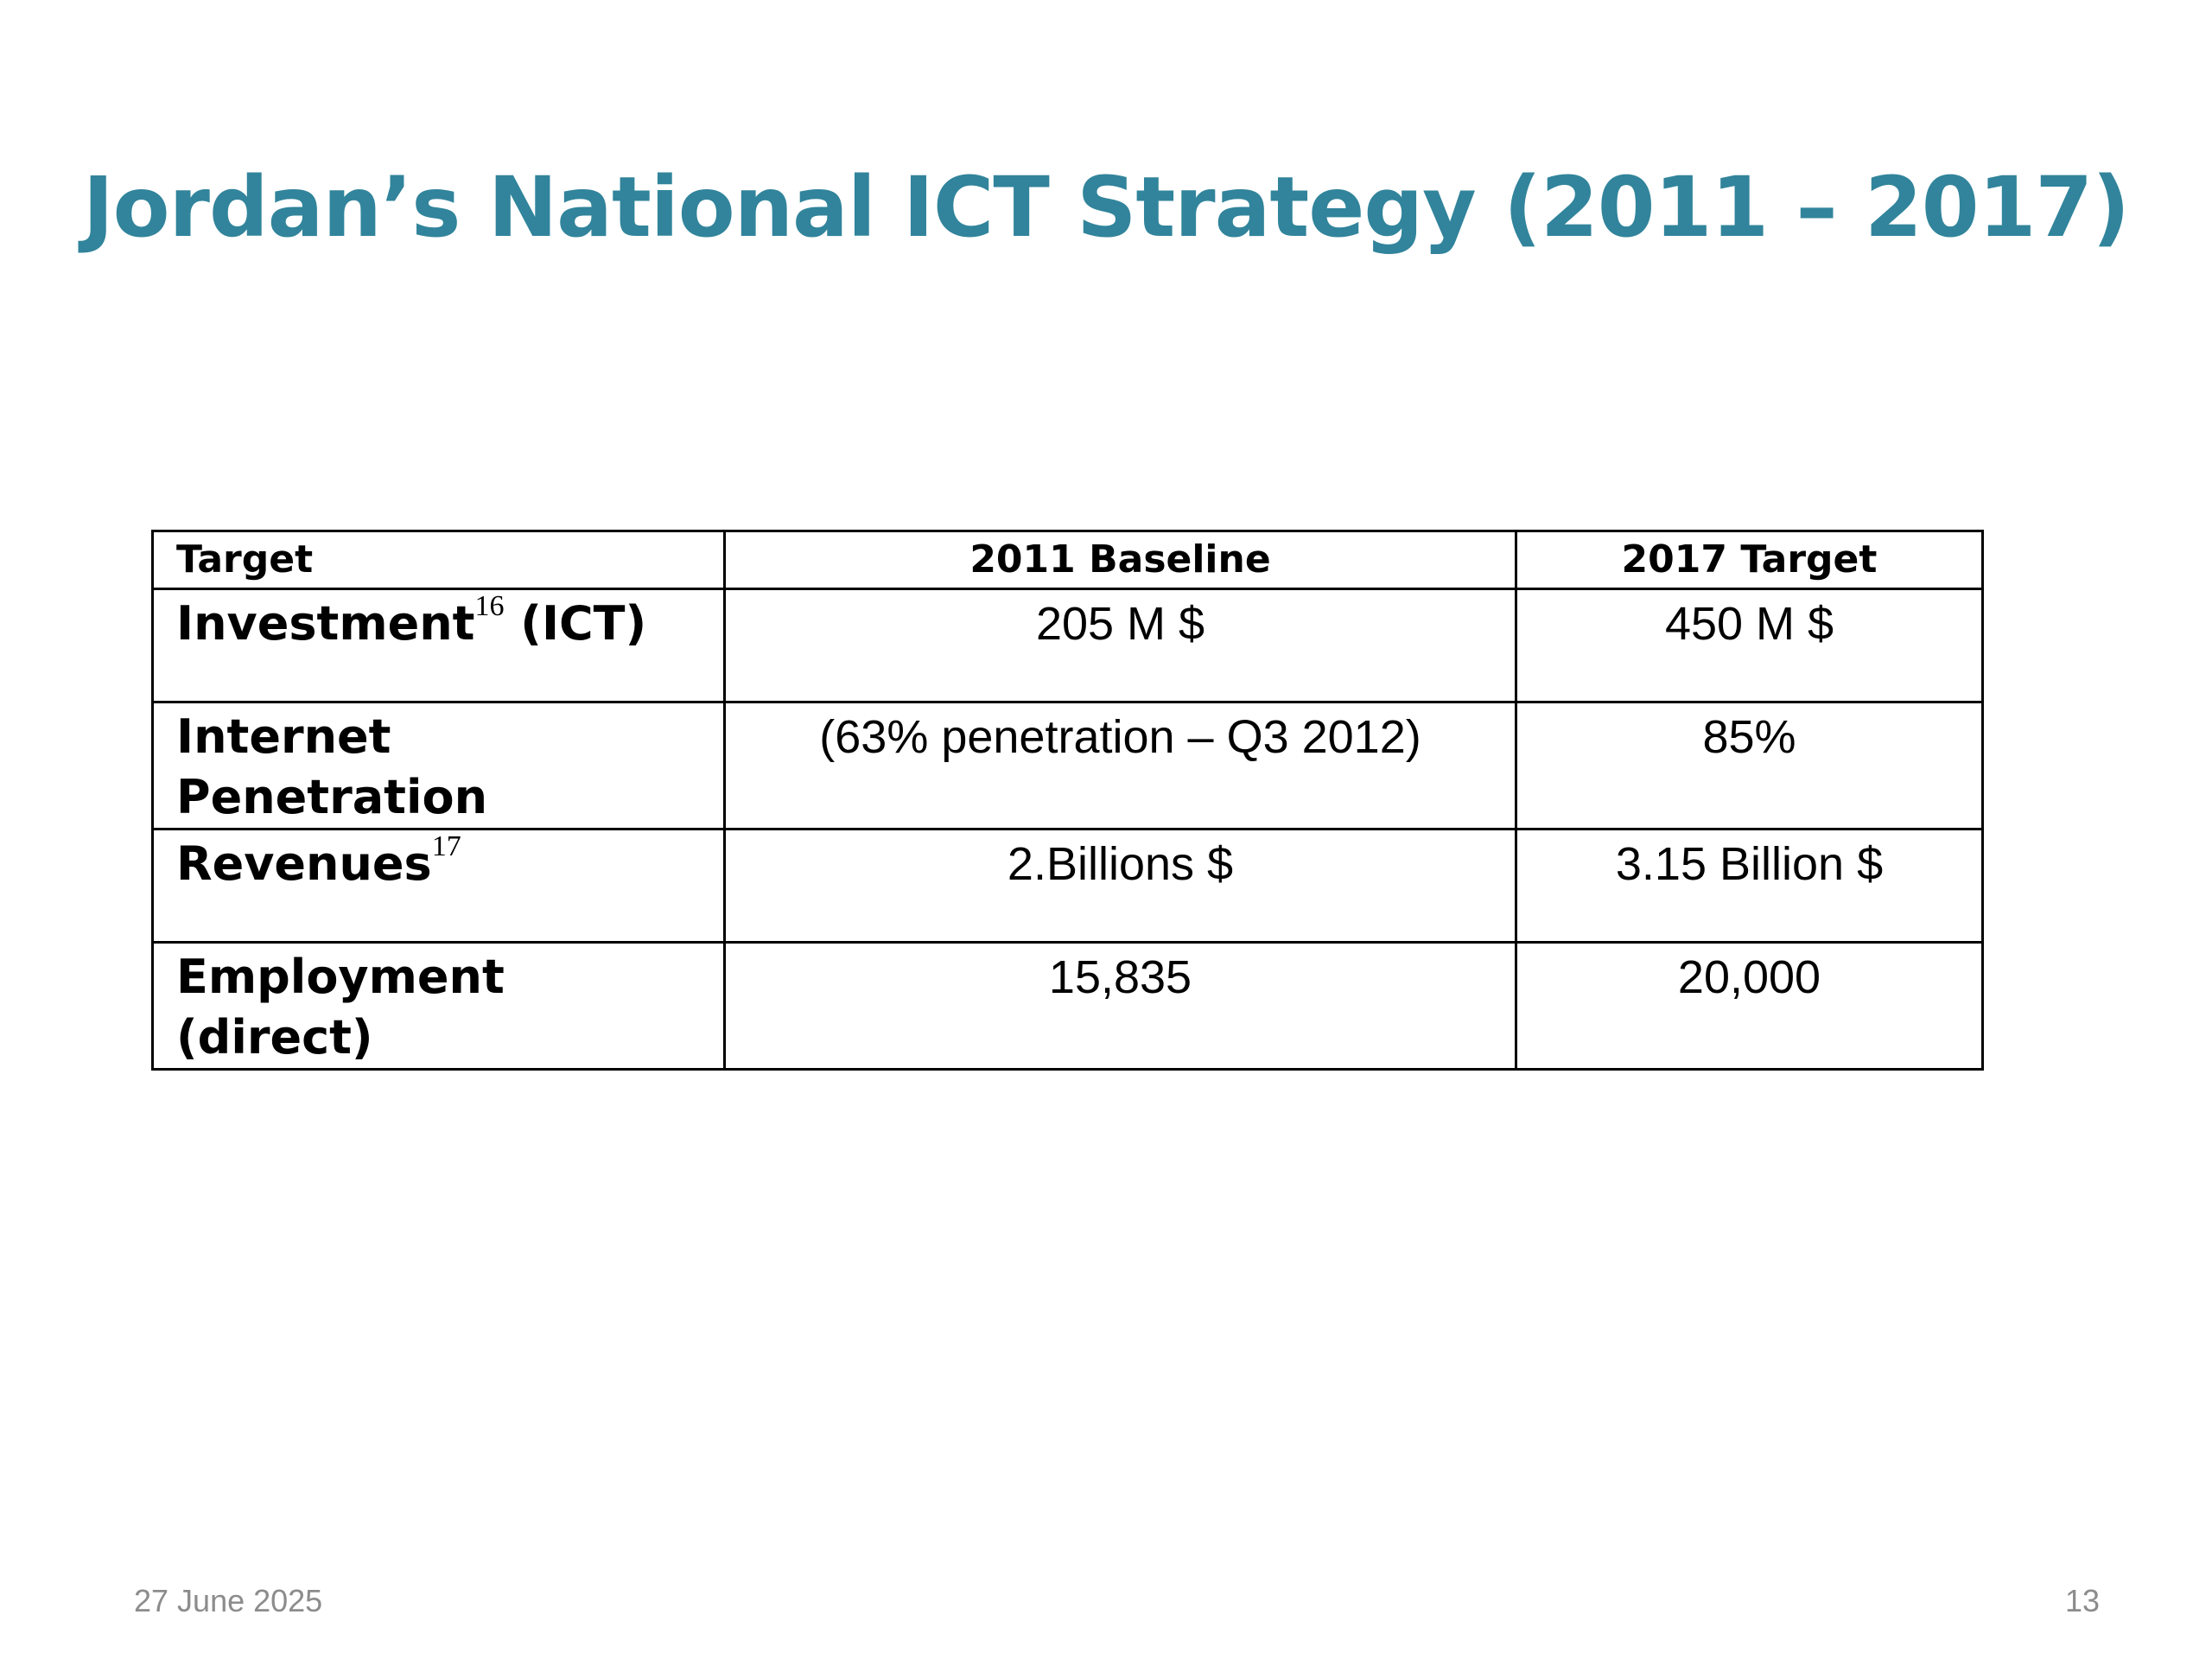  I want to click on header-target: Target, so click(438, 560).